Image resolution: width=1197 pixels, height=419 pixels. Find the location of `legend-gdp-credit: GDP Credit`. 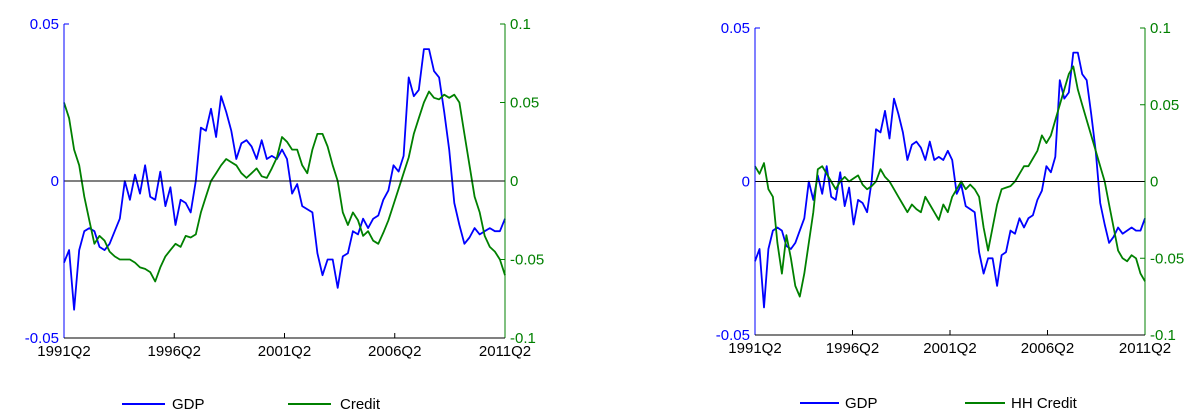

legend-gdp-credit: GDP Credit is located at coordinates (251, 404).